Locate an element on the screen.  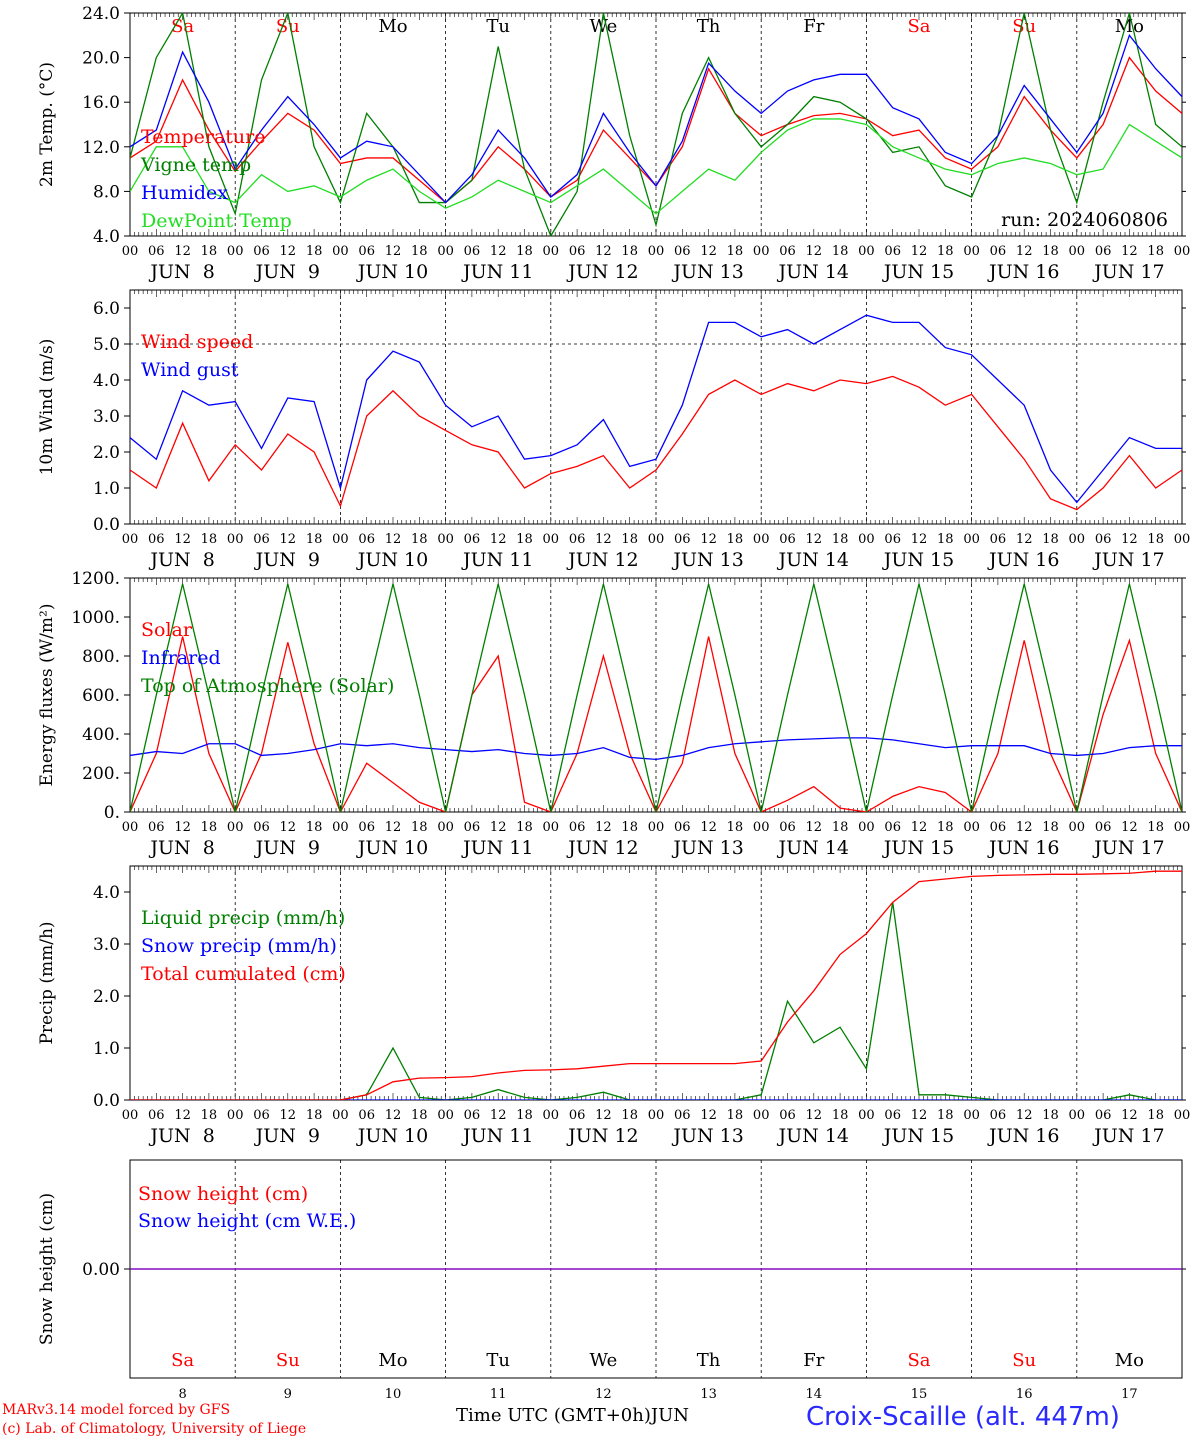
day-number-label: 10 is located at coordinates (393, 1394).